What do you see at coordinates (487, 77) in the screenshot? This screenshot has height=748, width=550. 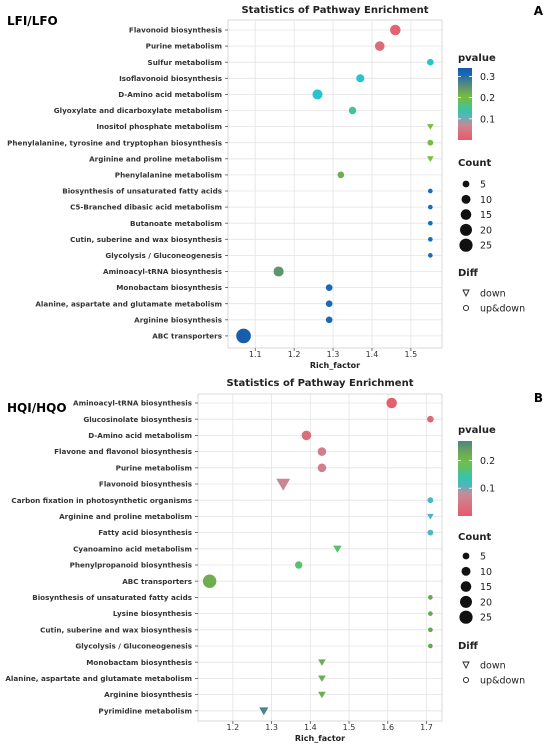 I see `colorbar-tick-label: 0.3` at bounding box center [487, 77].